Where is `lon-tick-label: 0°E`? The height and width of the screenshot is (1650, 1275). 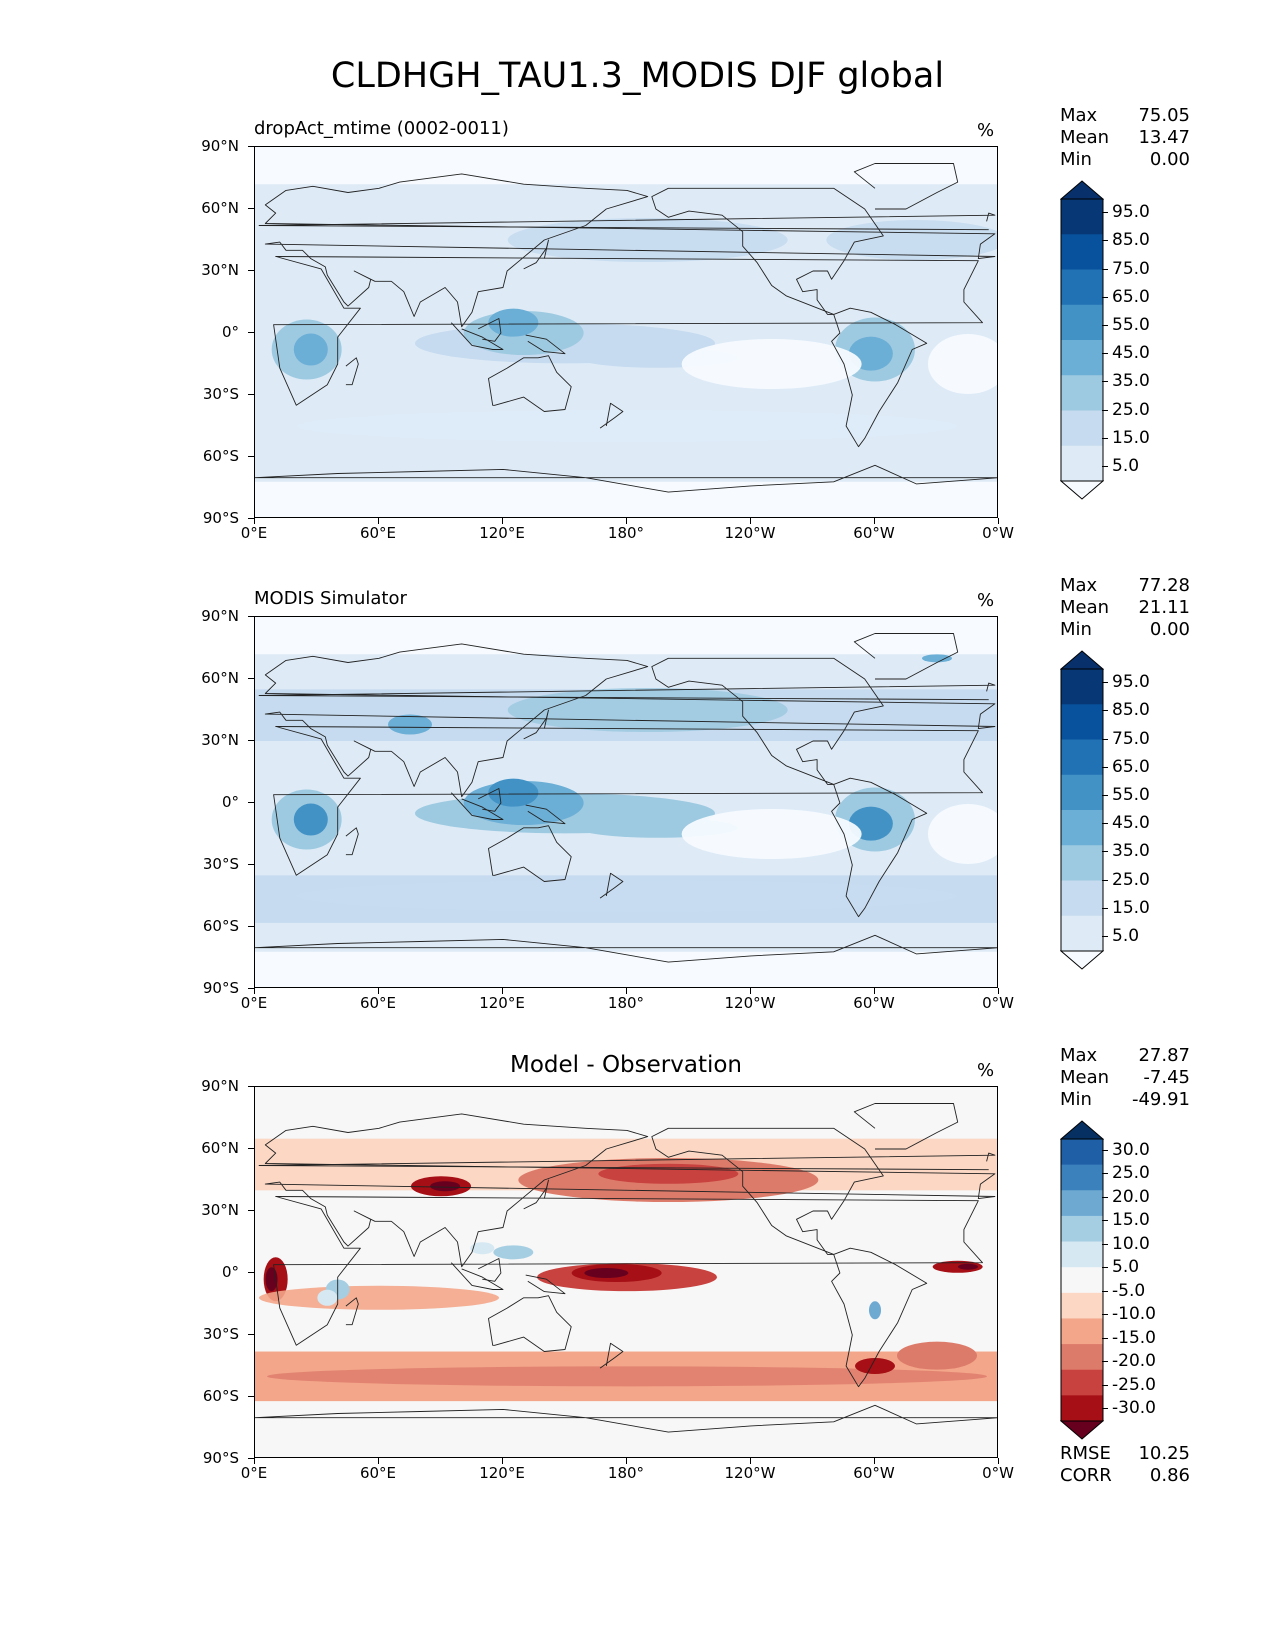
lon-tick-label: 0°E is located at coordinates (254, 1003).